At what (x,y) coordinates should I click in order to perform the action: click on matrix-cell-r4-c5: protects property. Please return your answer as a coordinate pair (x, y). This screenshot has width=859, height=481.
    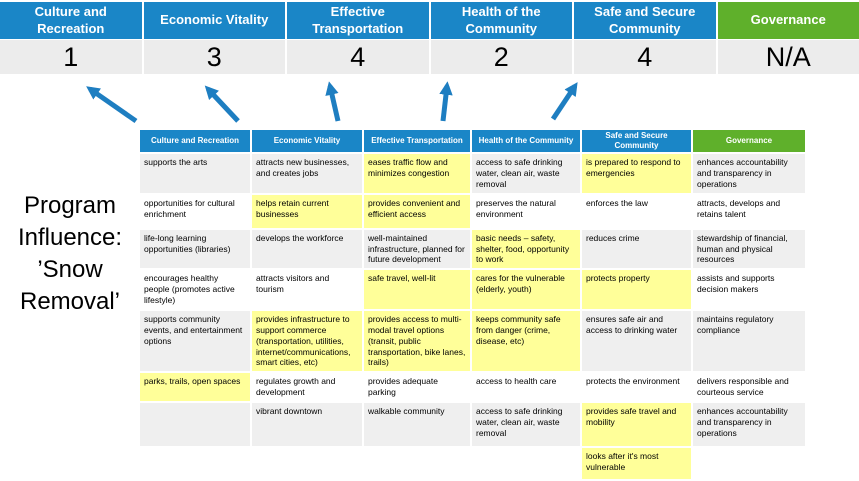
    Looking at the image, I should click on (636, 289).